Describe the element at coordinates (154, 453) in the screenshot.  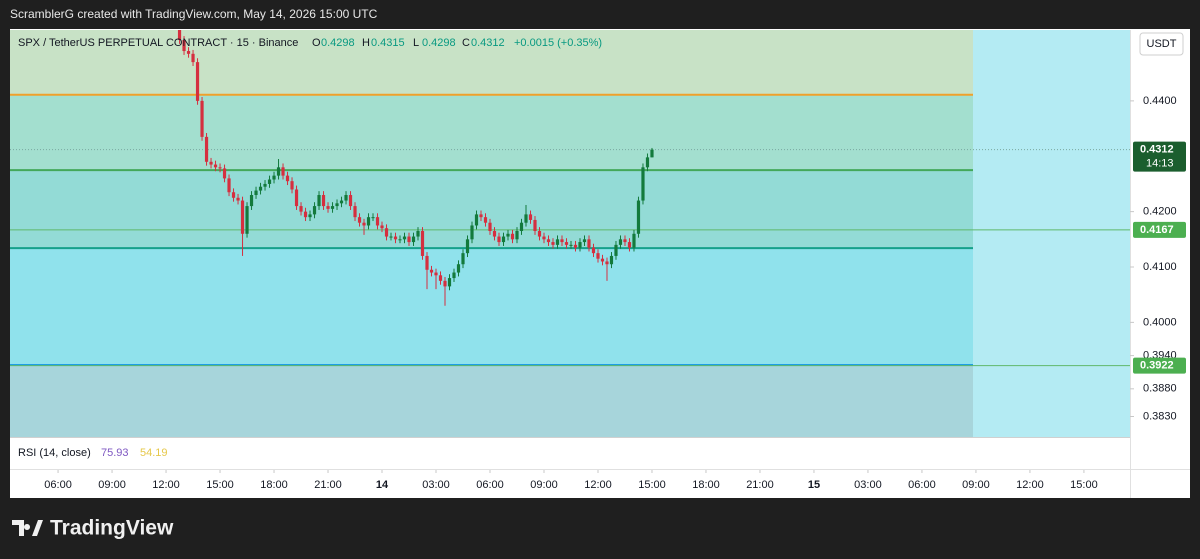
I see `indicator-value: 54.19` at that location.